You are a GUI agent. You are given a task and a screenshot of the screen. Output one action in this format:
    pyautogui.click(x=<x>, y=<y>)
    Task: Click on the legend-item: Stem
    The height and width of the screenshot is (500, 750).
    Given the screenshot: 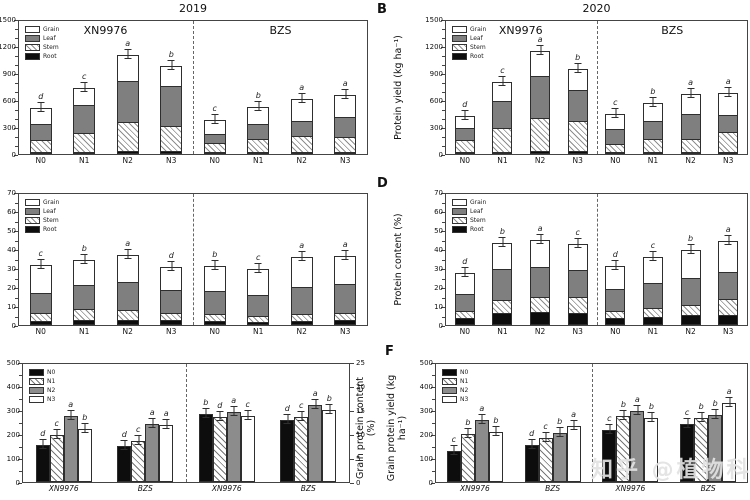 What is the action you would take?
    pyautogui.click(x=42, y=47)
    